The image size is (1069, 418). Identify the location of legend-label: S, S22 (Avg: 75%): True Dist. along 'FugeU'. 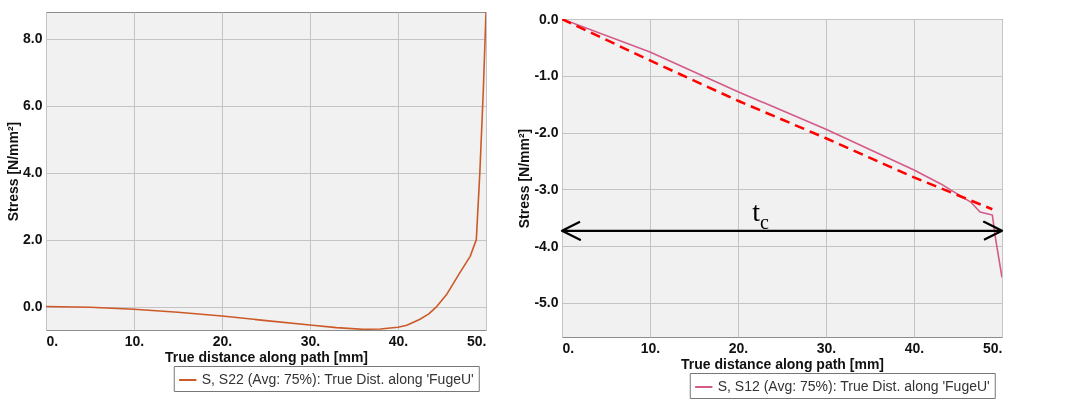
(337, 379).